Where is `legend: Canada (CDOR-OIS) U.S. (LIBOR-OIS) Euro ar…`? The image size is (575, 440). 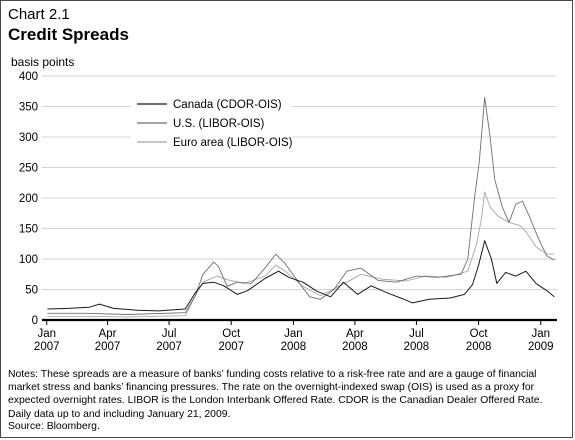
legend: Canada (CDOR-OIS) U.S. (LIBOR-OIS) Euro ar… is located at coordinates (212, 122).